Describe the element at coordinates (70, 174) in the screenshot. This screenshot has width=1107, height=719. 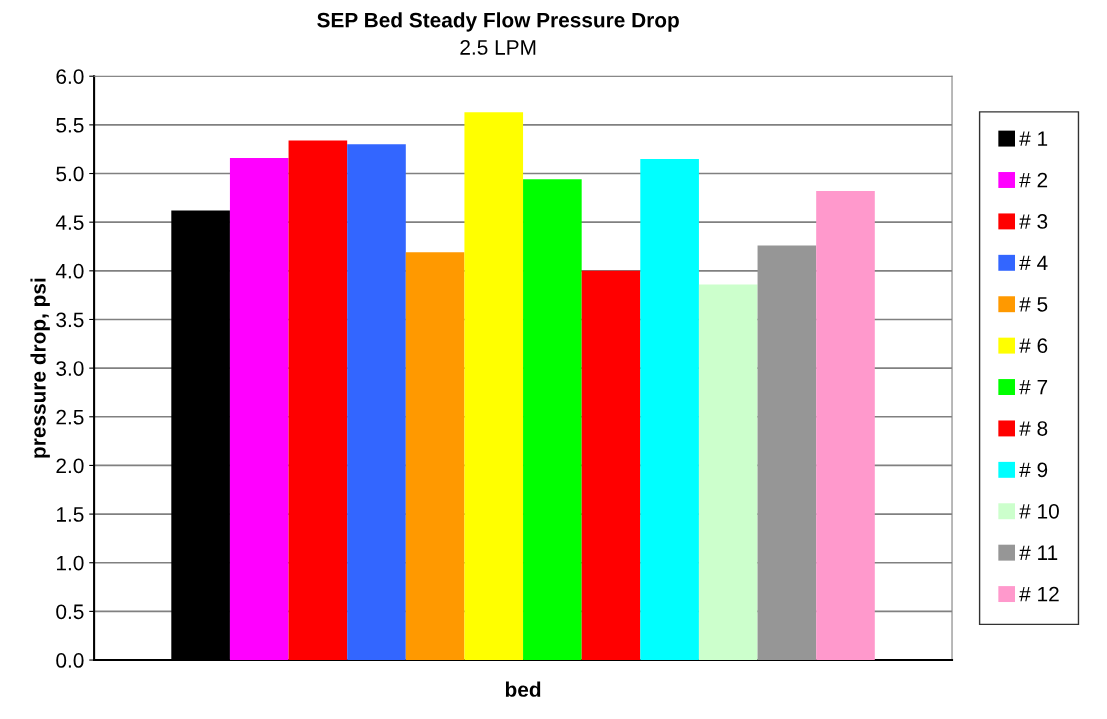
I see `y-tick-label: 5.0` at that location.